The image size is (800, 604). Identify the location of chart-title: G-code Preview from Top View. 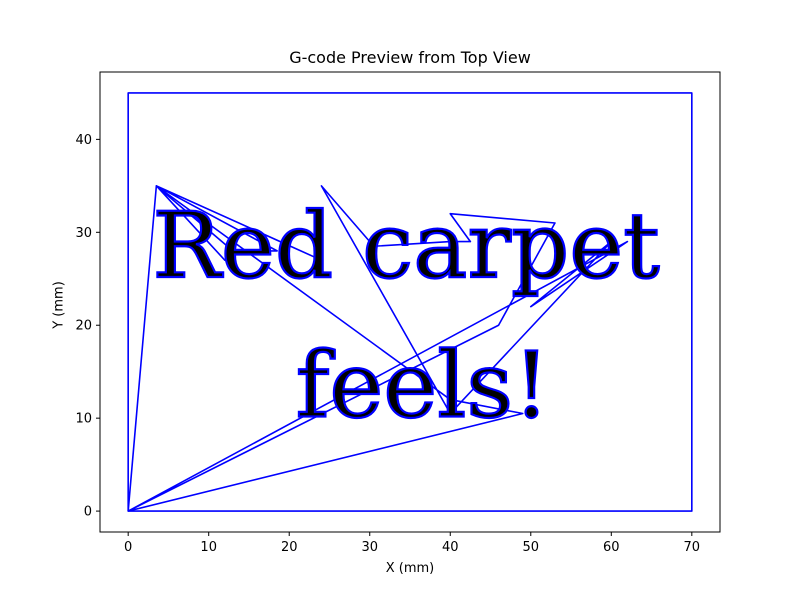
(410, 57).